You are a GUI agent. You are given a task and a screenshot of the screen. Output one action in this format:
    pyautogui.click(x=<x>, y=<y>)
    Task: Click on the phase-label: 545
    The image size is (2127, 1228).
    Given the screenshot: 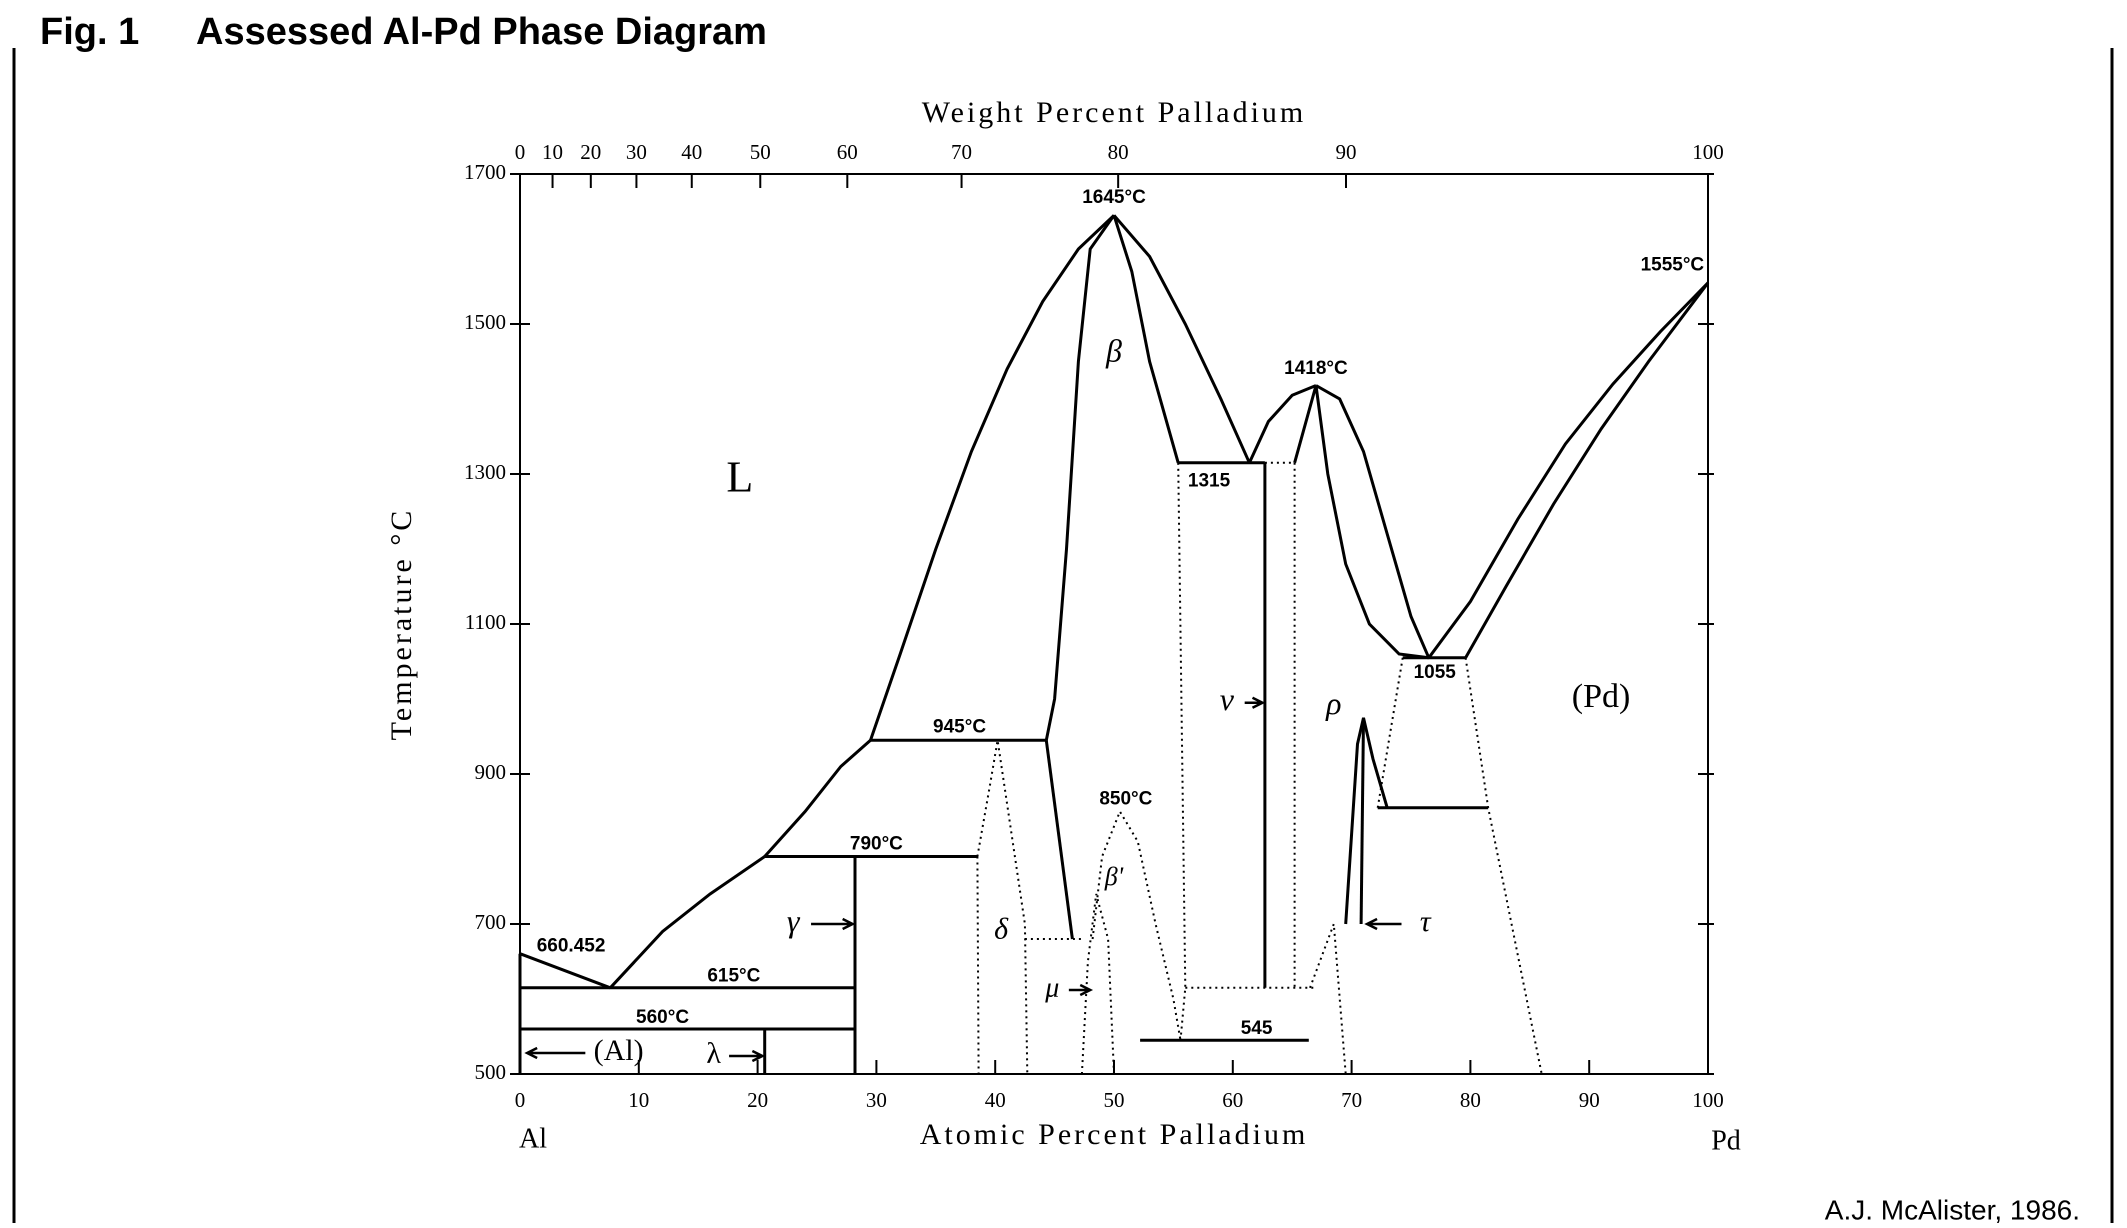 What is the action you would take?
    pyautogui.click(x=1257, y=1028)
    